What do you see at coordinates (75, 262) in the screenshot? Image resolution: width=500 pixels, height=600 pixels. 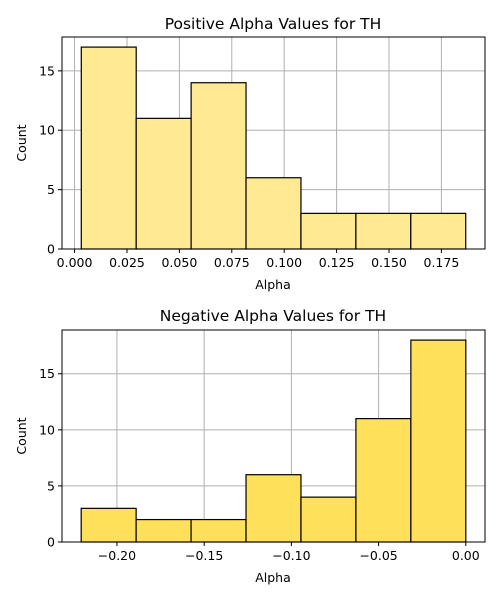 I see `x-tick-label: 0.000` at bounding box center [75, 262].